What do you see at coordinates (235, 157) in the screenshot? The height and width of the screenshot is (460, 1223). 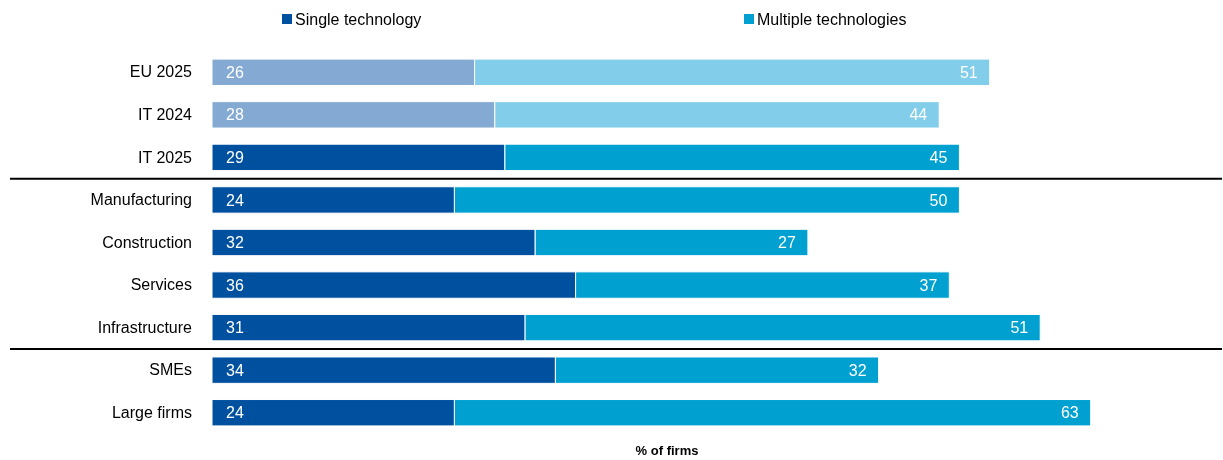 I see `data-label: 29` at bounding box center [235, 157].